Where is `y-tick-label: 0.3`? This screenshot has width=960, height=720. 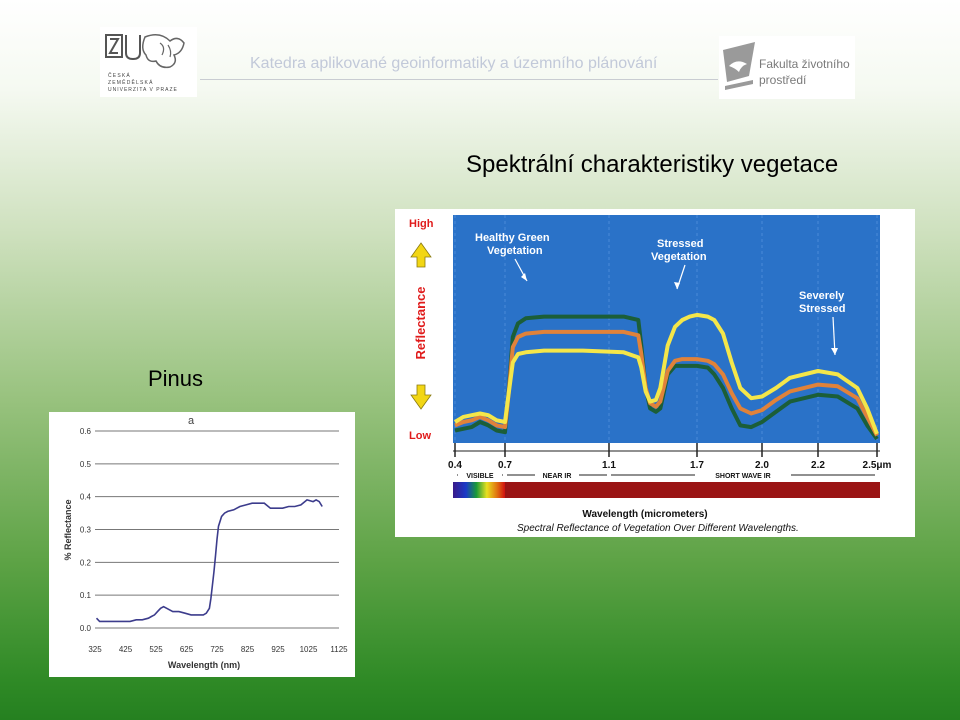
y-tick-label: 0.3 is located at coordinates (86, 530).